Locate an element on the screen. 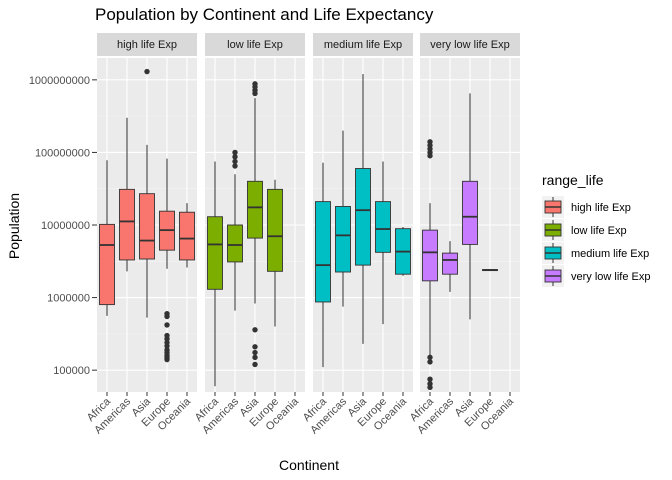 The image size is (672, 480). facet-strip-label: medium life Exp is located at coordinates (363, 45).